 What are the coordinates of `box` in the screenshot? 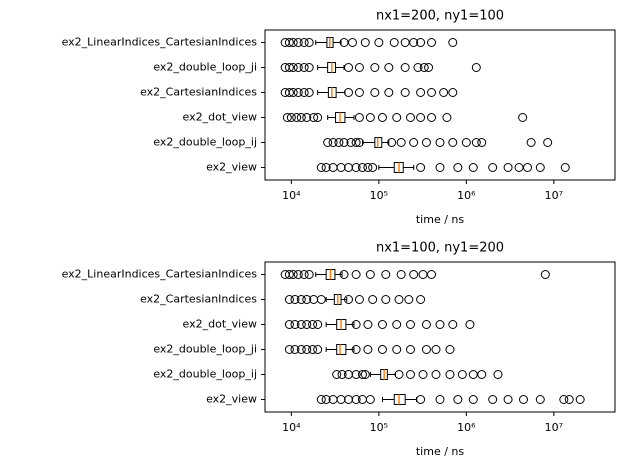 It's located at (341, 349).